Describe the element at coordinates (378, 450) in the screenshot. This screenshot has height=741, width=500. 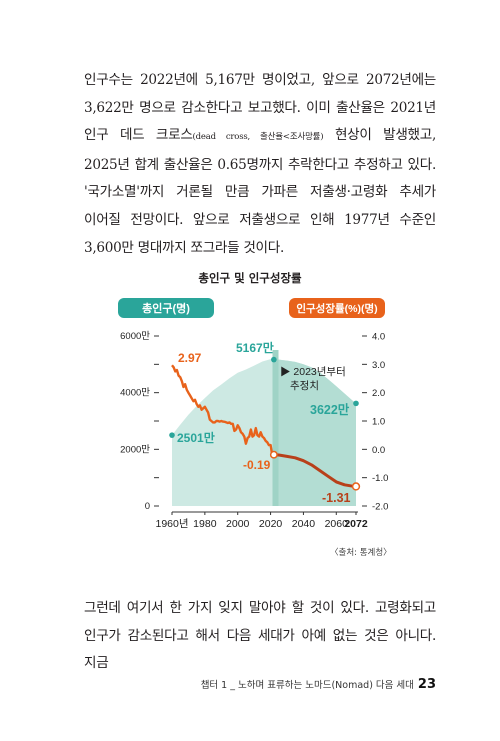
I see `right-tick-label: 0.0` at that location.